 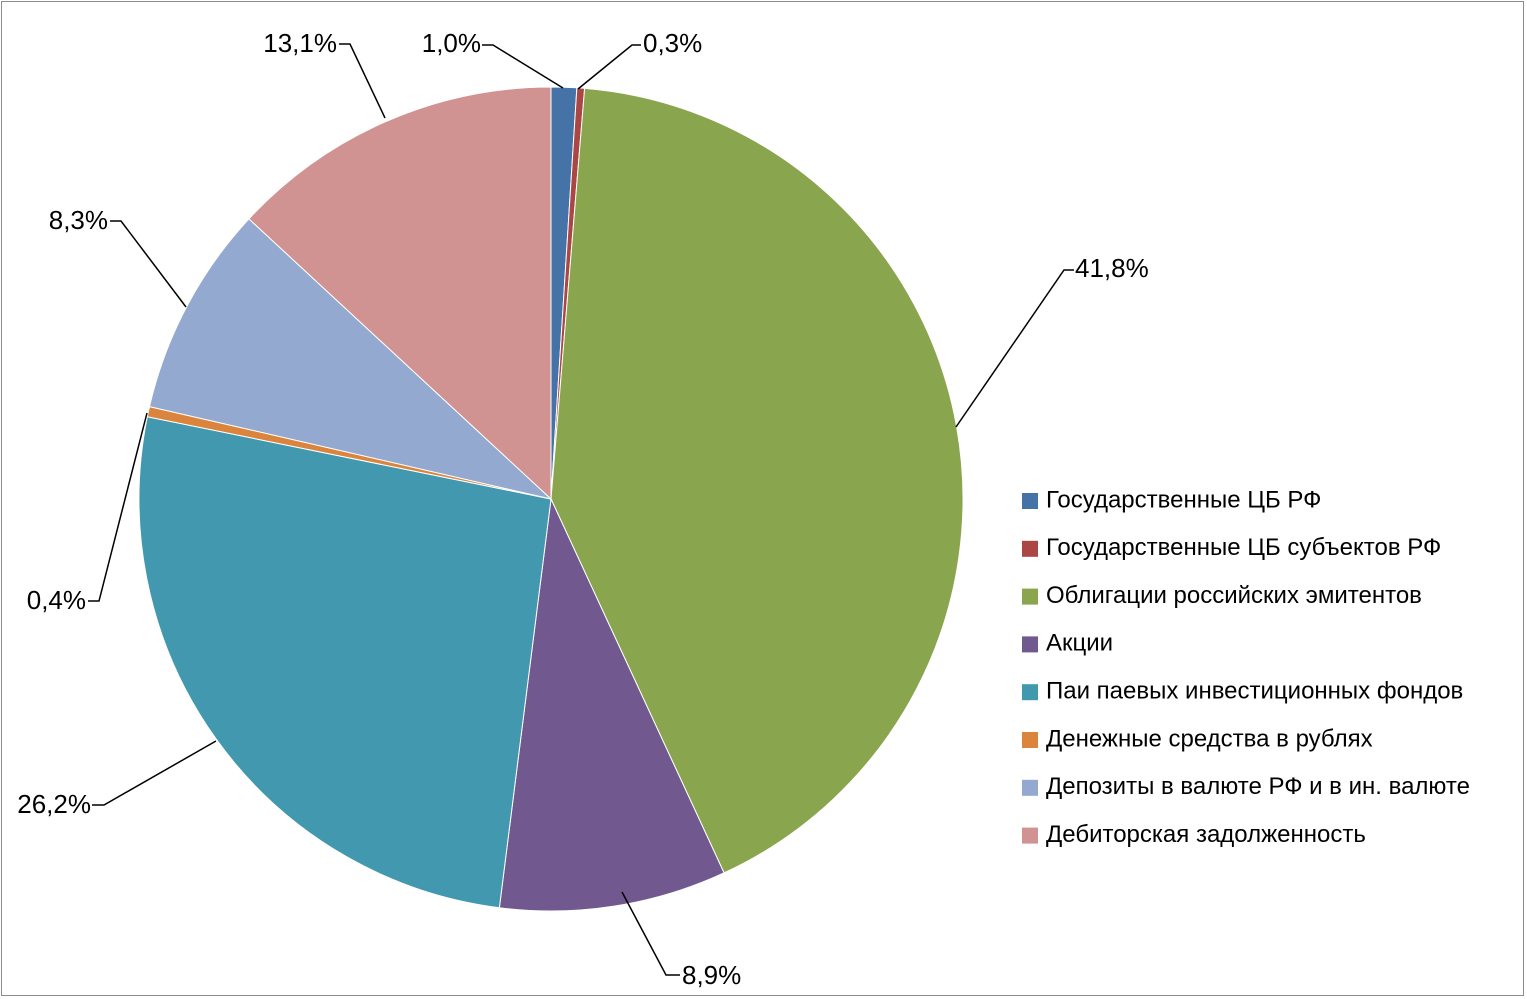 What do you see at coordinates (1254, 691) in the screenshot?
I see `legend-label: Паи паевых инвестиционных фондов` at bounding box center [1254, 691].